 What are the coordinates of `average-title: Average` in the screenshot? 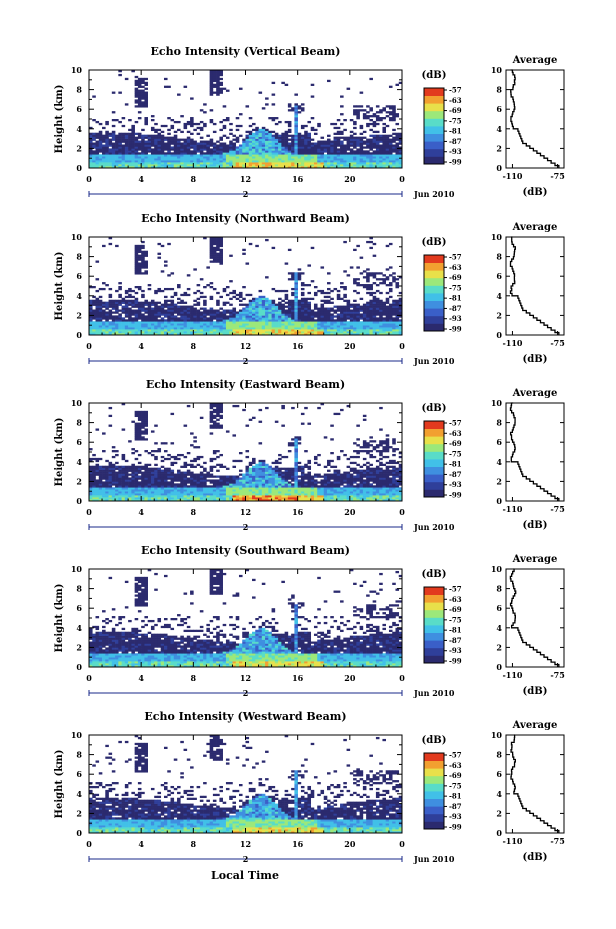 It's located at (535, 60).